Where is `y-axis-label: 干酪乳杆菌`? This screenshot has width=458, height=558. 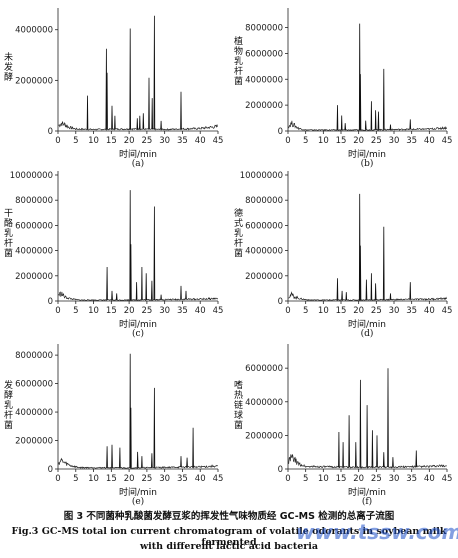
y-axis-label: 干酪乳杆菌 is located at coordinates (7, 233).